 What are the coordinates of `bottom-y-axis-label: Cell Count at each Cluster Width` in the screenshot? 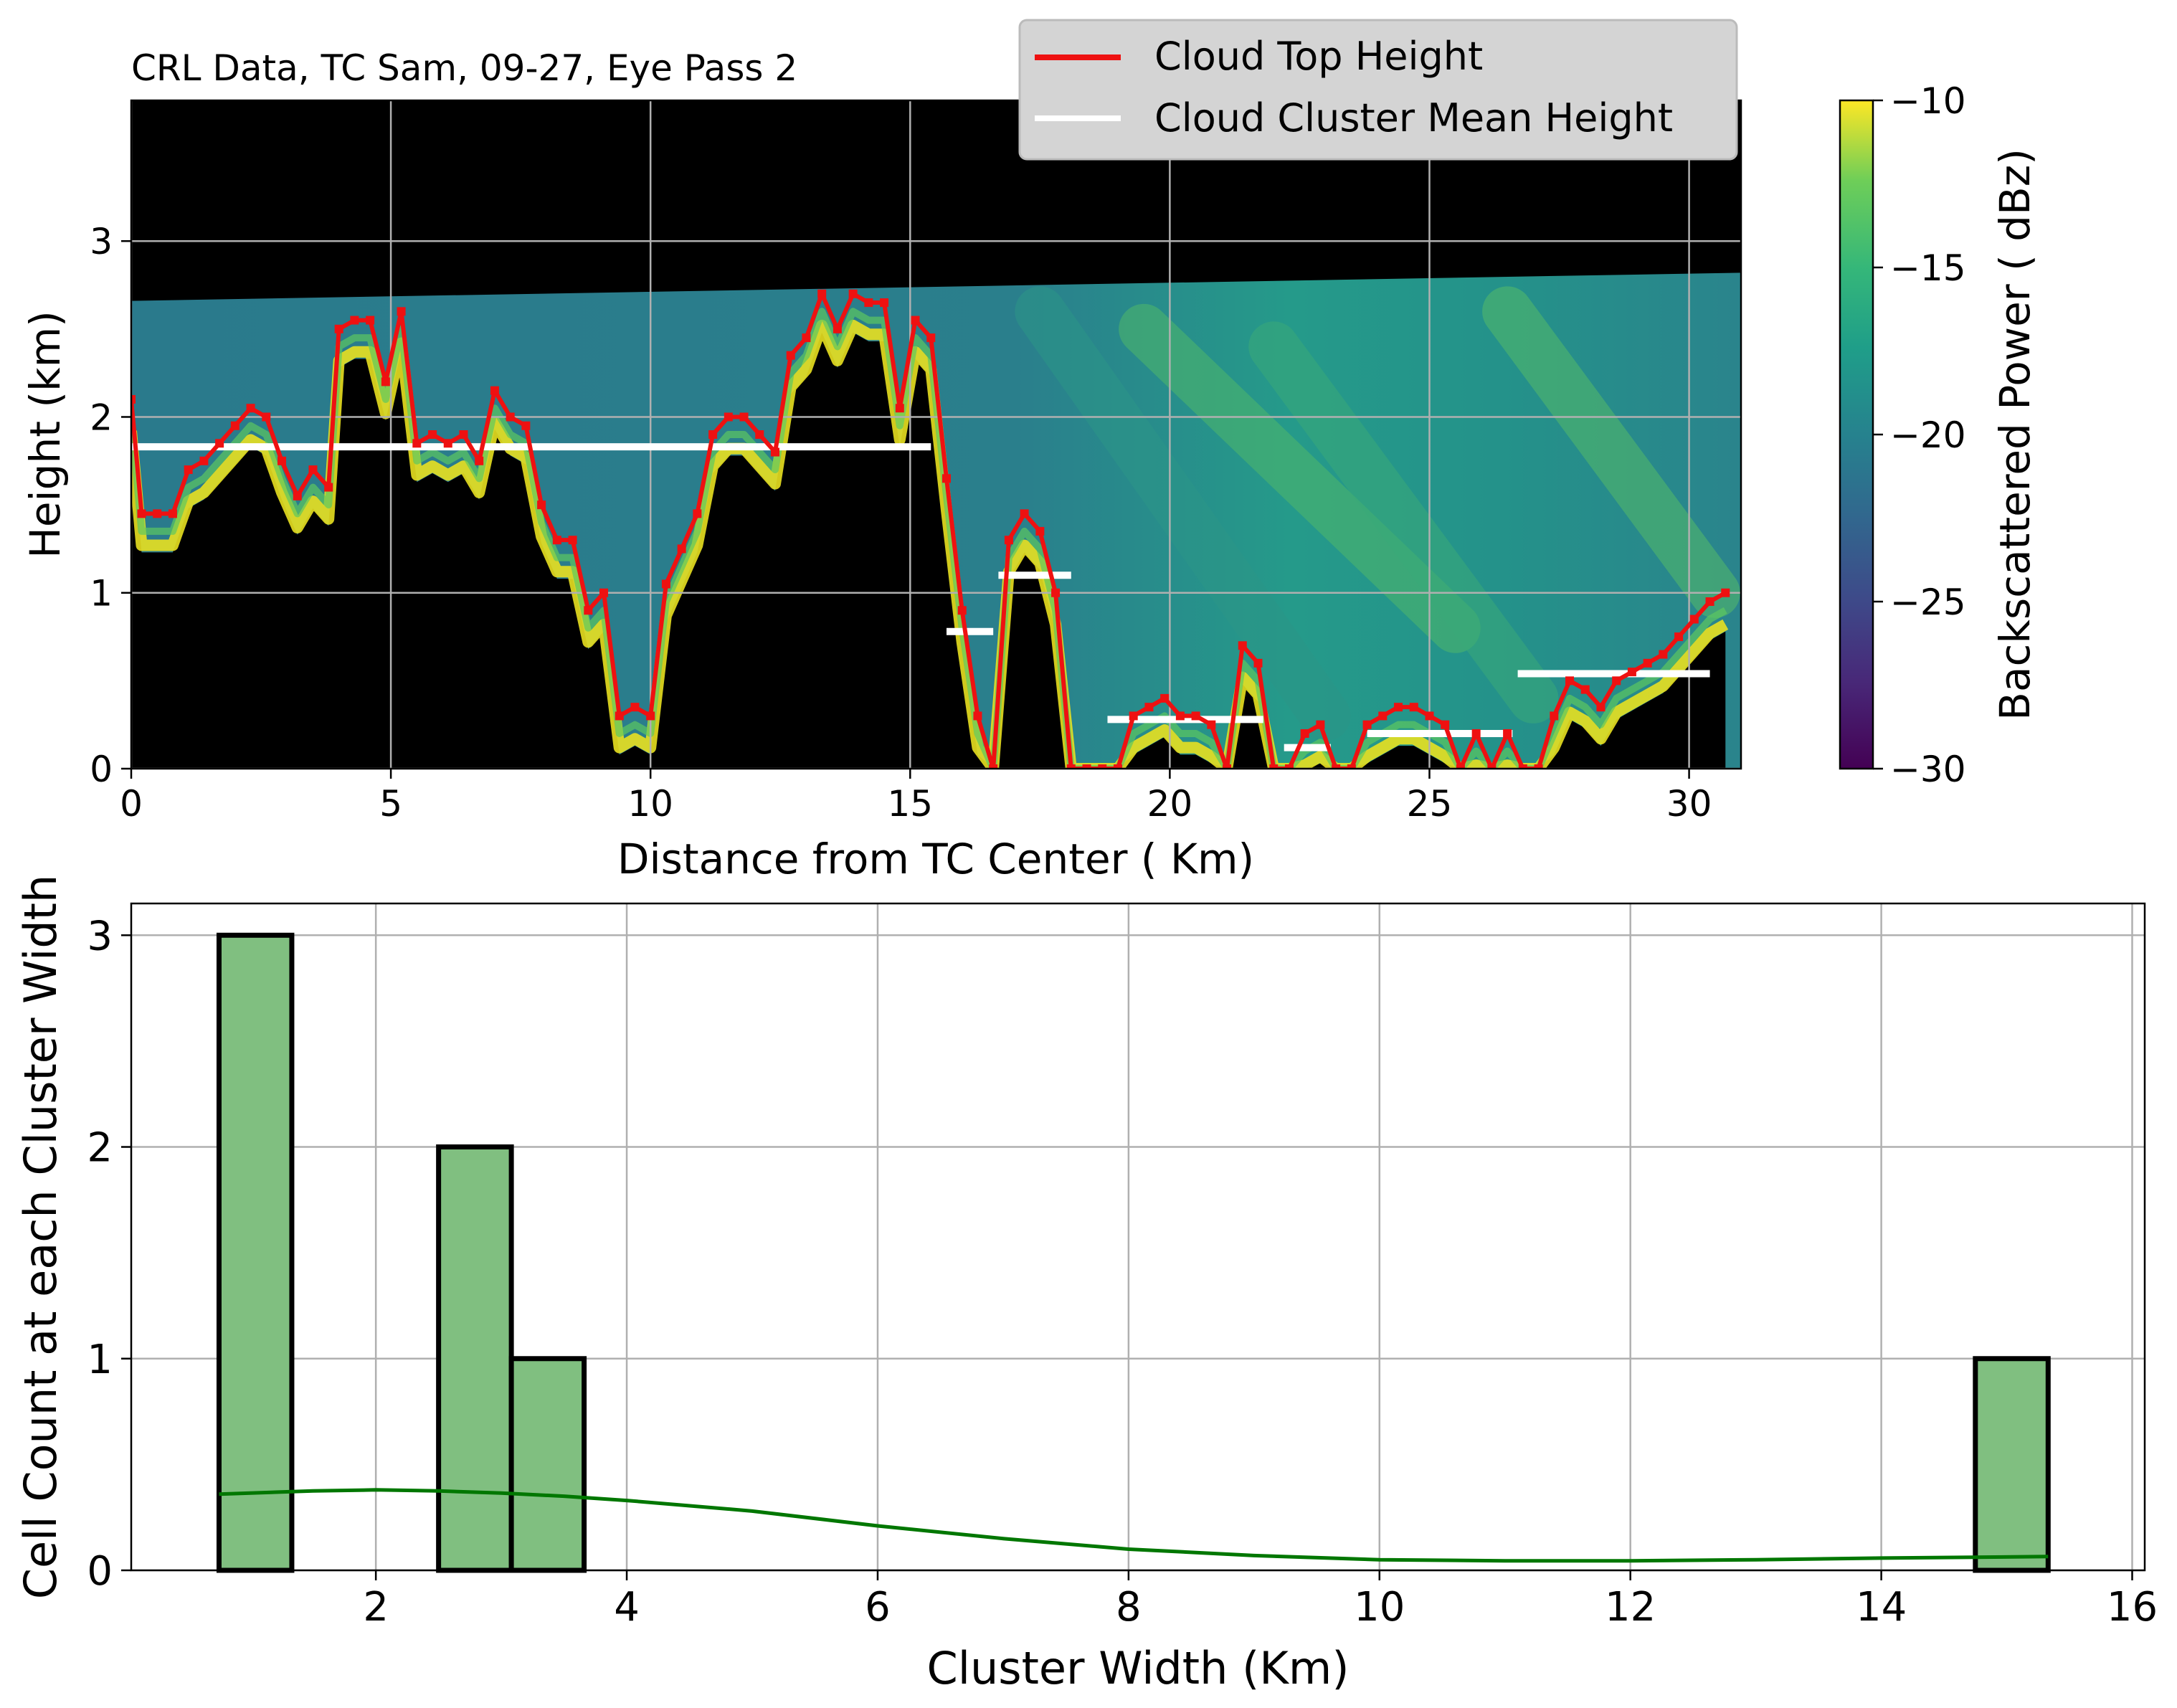 It's located at (40, 1237).